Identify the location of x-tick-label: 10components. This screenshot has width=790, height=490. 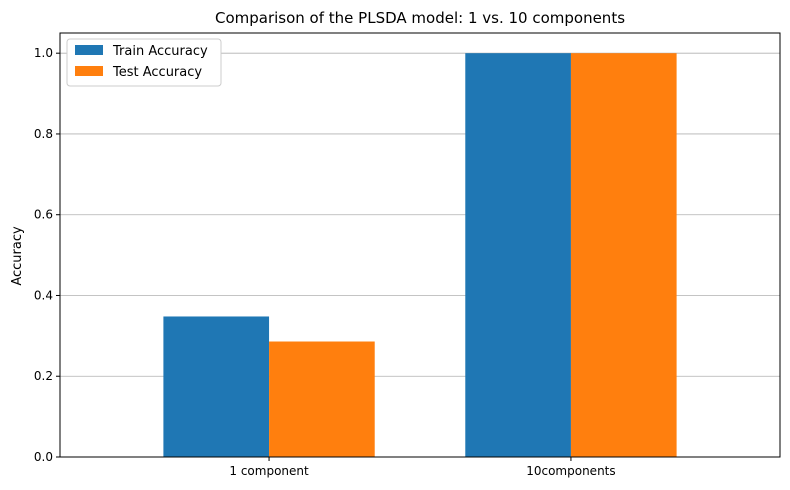
(570, 471).